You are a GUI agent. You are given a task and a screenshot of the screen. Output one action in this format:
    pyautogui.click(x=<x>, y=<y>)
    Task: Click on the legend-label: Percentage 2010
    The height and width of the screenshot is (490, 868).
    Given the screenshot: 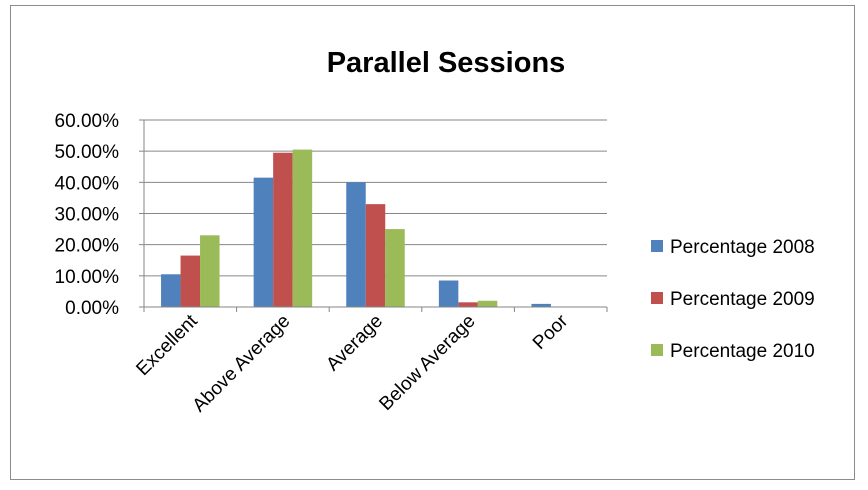 What is the action you would take?
    pyautogui.click(x=742, y=351)
    